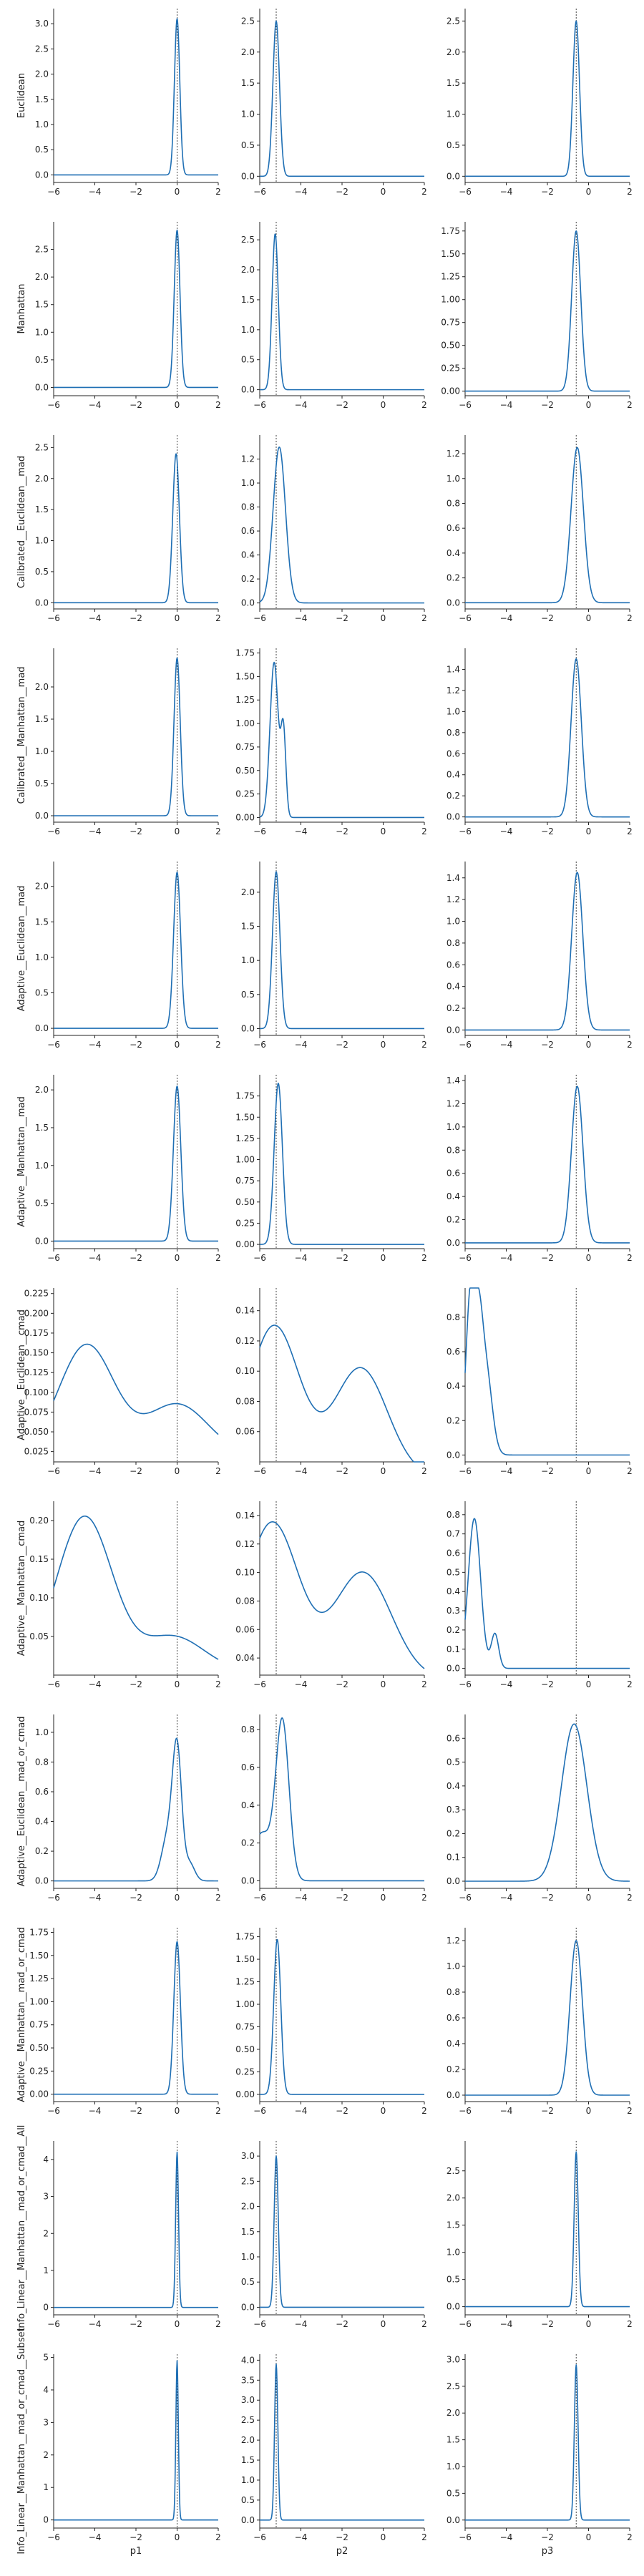  I want to click on y-tick-label: 0.25, so click(245, 1223).